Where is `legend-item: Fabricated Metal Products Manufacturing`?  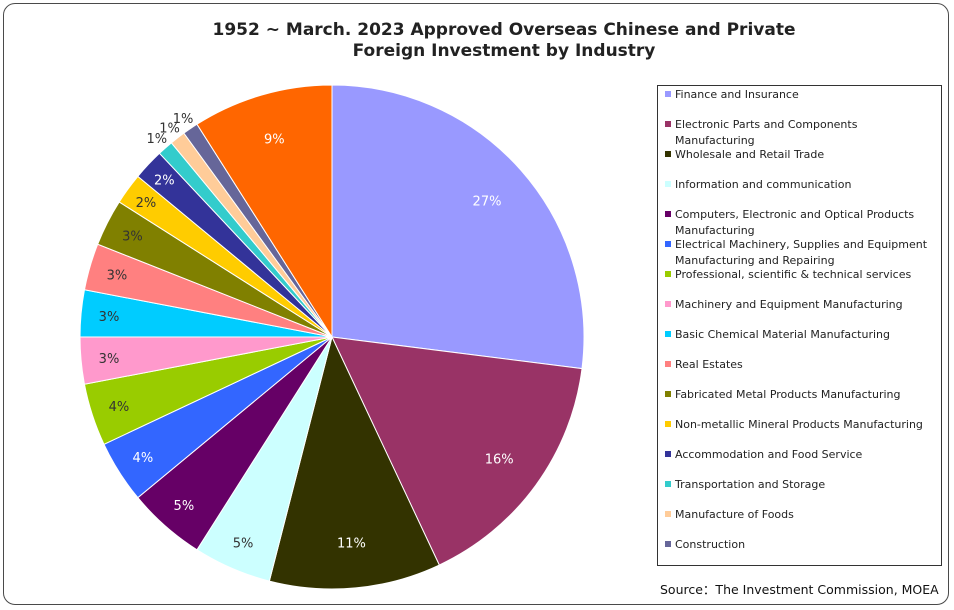
legend-item: Fabricated Metal Products Manufacturing is located at coordinates (802, 395).